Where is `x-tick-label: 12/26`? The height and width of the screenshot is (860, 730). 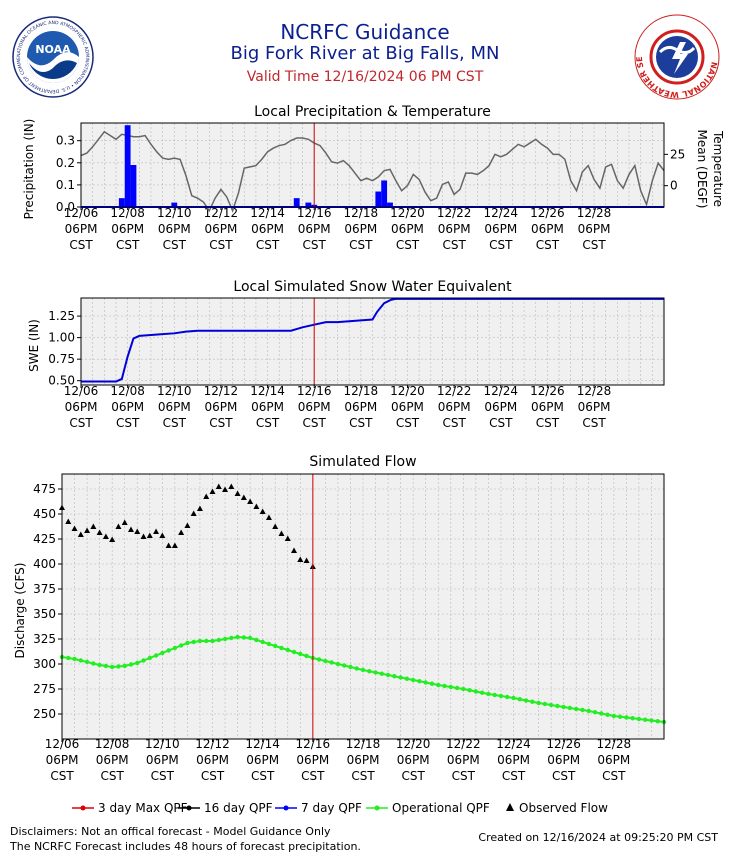
x-tick-label: 12/26 is located at coordinates (547, 391).